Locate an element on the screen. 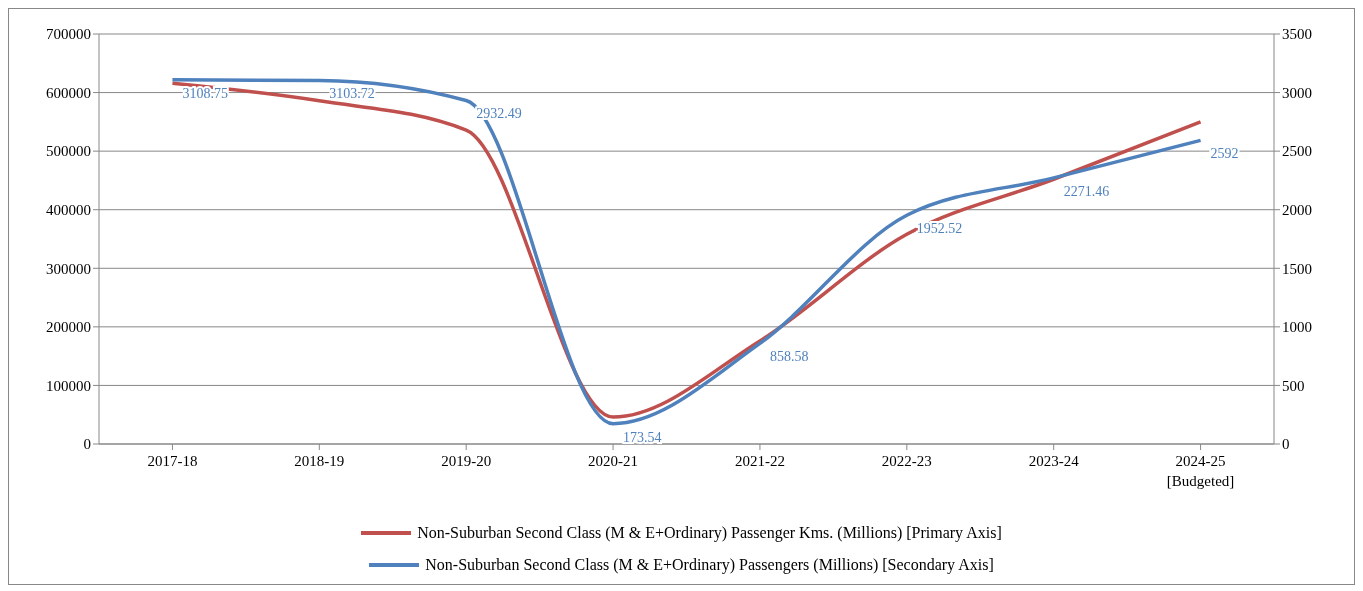 This screenshot has height=591, width=1363. legend-label: Non-Suburban Second Class (M & E+Ordinary) Passenger Kms. (Millions) [Primary Axis] is located at coordinates (709, 533).